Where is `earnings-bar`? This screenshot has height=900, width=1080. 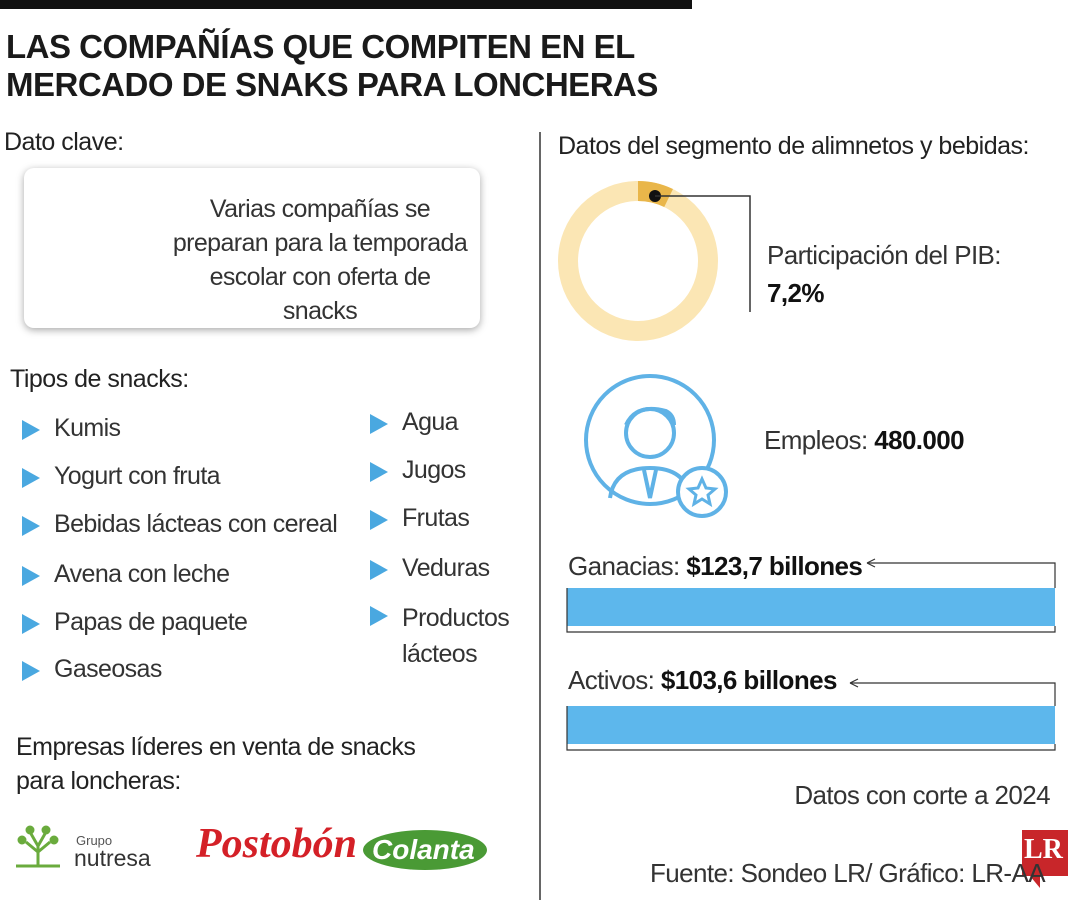 earnings-bar is located at coordinates (811, 607).